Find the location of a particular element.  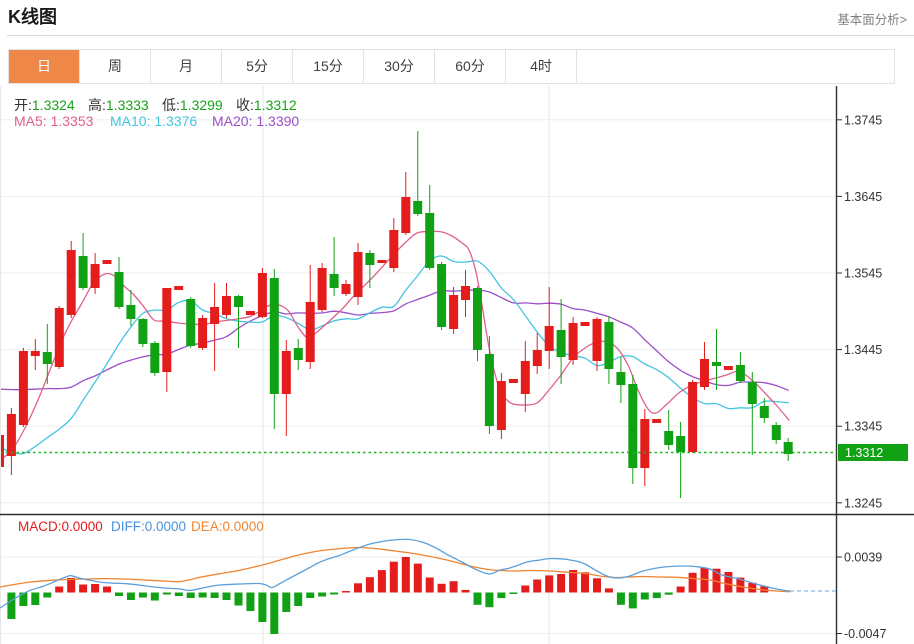

svg-text: 1.3545 is located at coordinates (863, 274).